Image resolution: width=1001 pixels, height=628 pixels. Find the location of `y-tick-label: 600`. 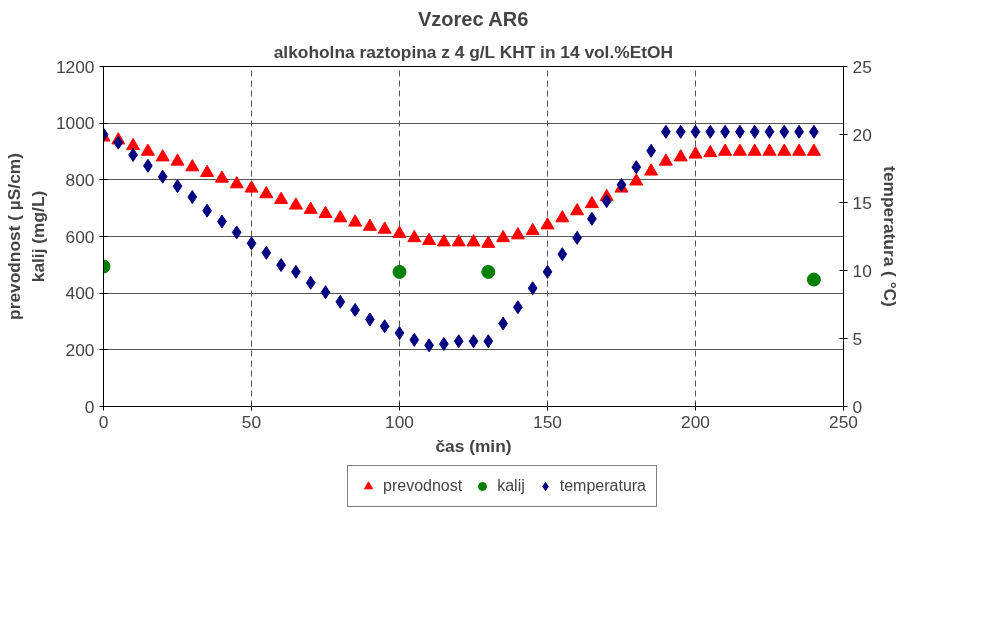

y-tick-label: 600 is located at coordinates (80, 236).